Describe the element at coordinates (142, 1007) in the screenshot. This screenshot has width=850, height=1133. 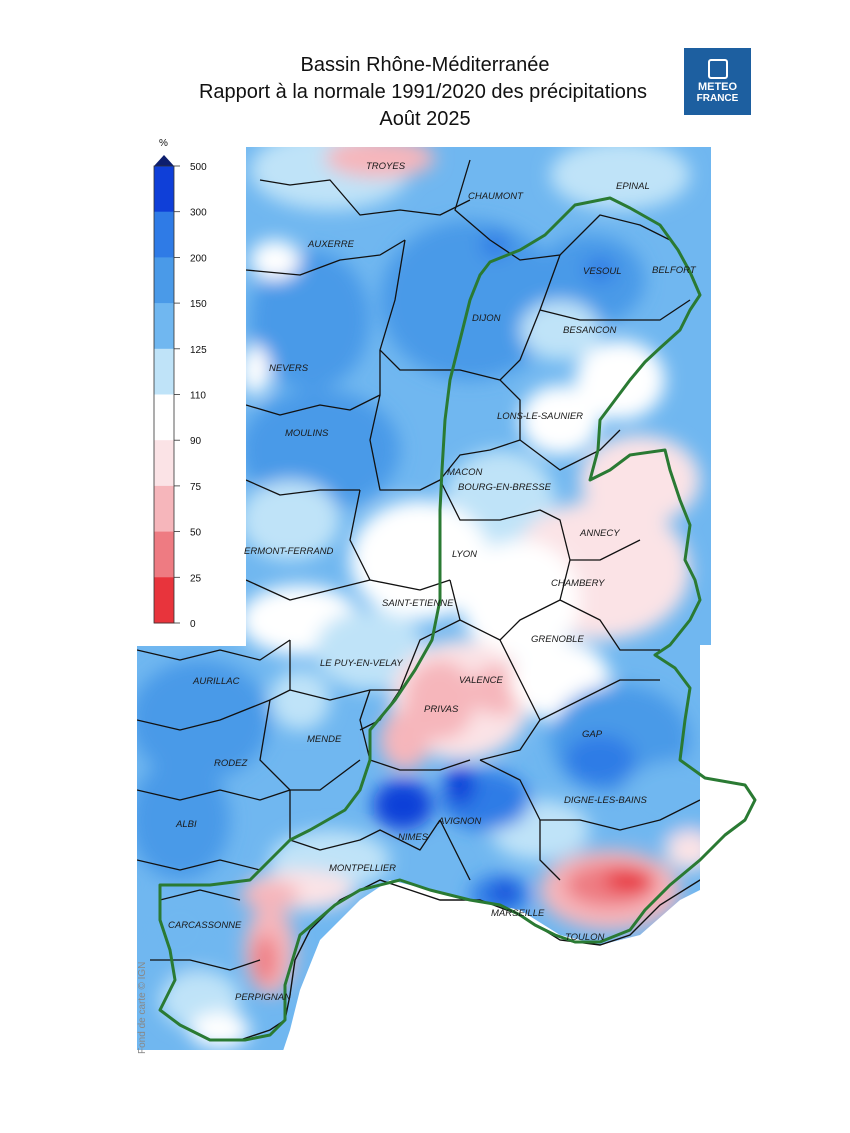
I see `map-credit: Fond de carte © IGN` at that location.